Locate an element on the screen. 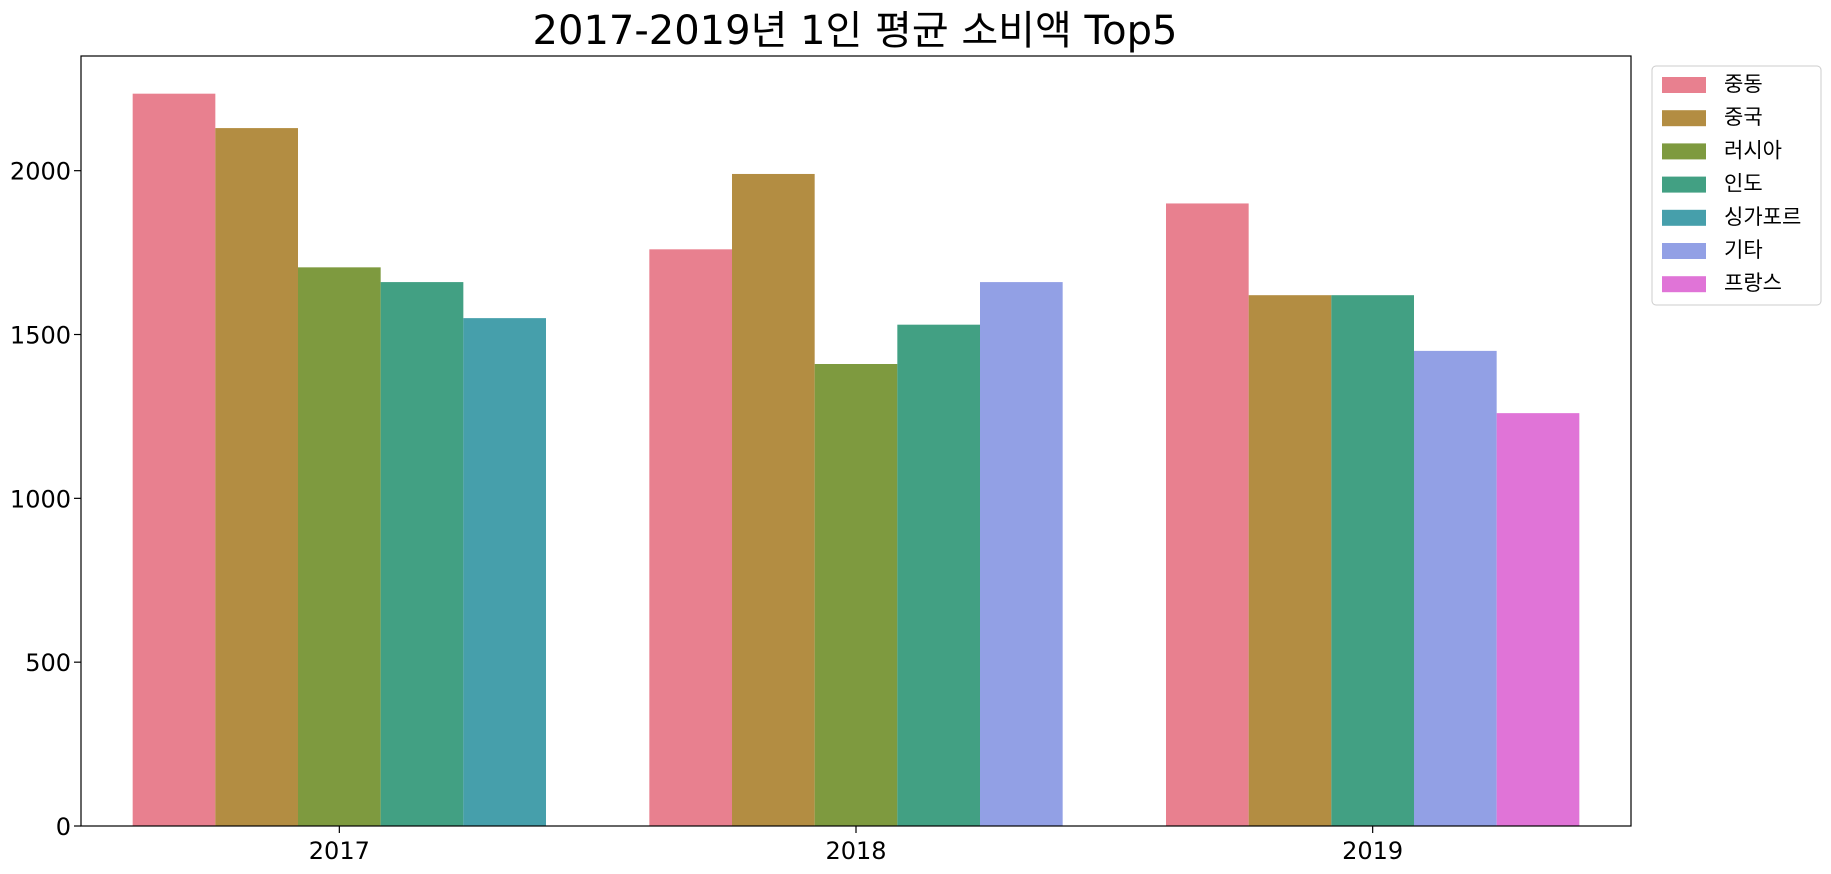  bar-2019-중국 is located at coordinates (1290, 560).